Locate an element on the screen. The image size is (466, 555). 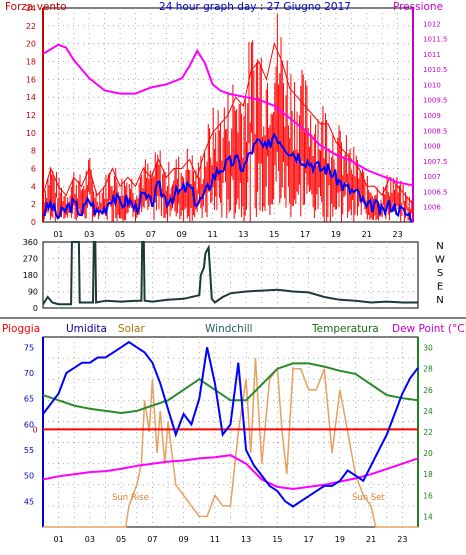
humidity-tick-label: 60 is located at coordinates (29, 424).